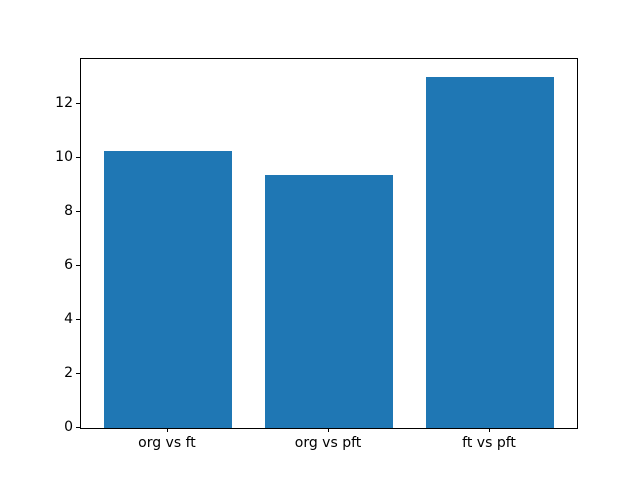  What do you see at coordinates (167, 443) in the screenshot?
I see `x-tick-label: org vs ft` at bounding box center [167, 443].